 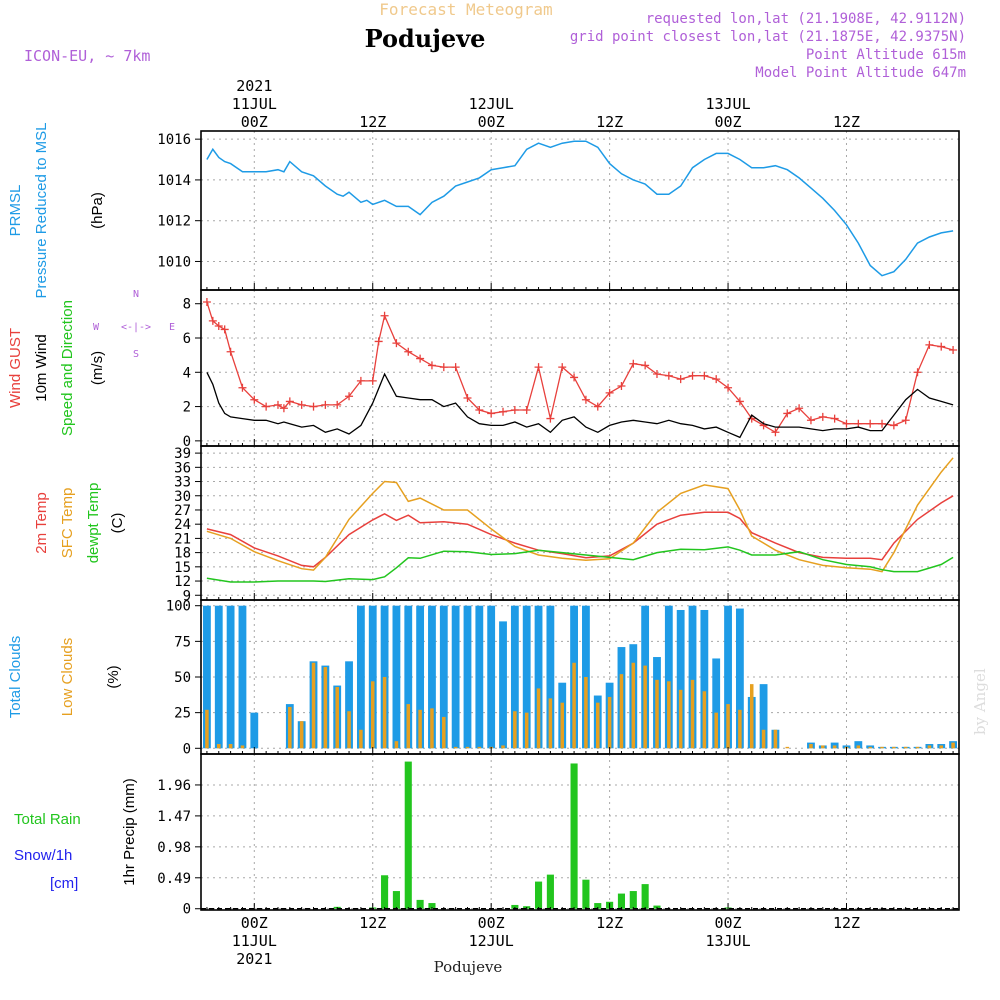 I want to click on precip-panel-frame, so click(x=580, y=832).